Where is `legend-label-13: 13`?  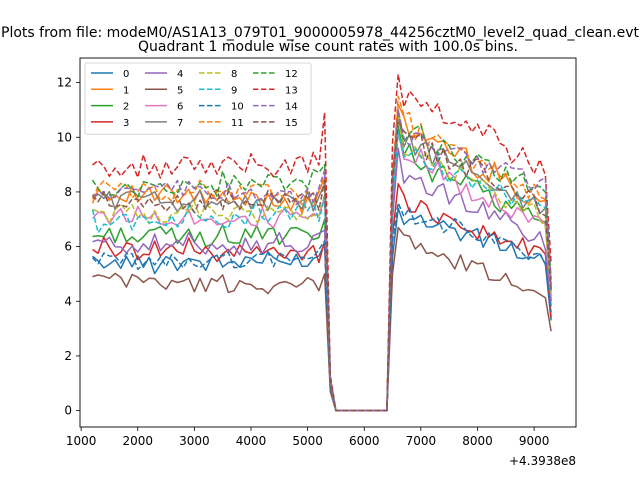
legend-label-13: 13 is located at coordinates (291, 90).